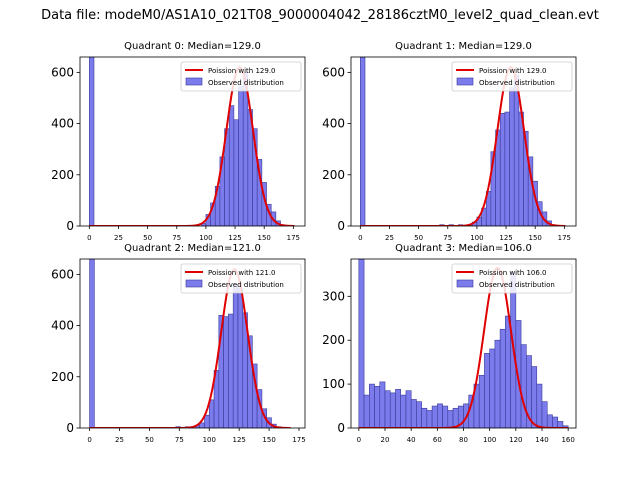 Image resolution: width=640 pixels, height=484 pixels. Describe the element at coordinates (389, 238) in the screenshot. I see `x-tick-label: 25` at that location.